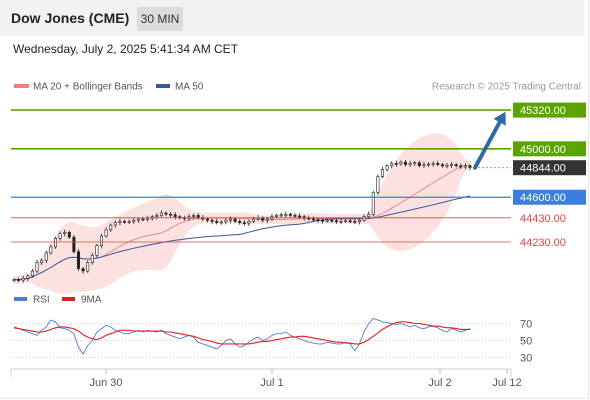  What do you see at coordinates (68, 299) in the screenshot?
I see `rsi-ma-legend-swatch` at bounding box center [68, 299].